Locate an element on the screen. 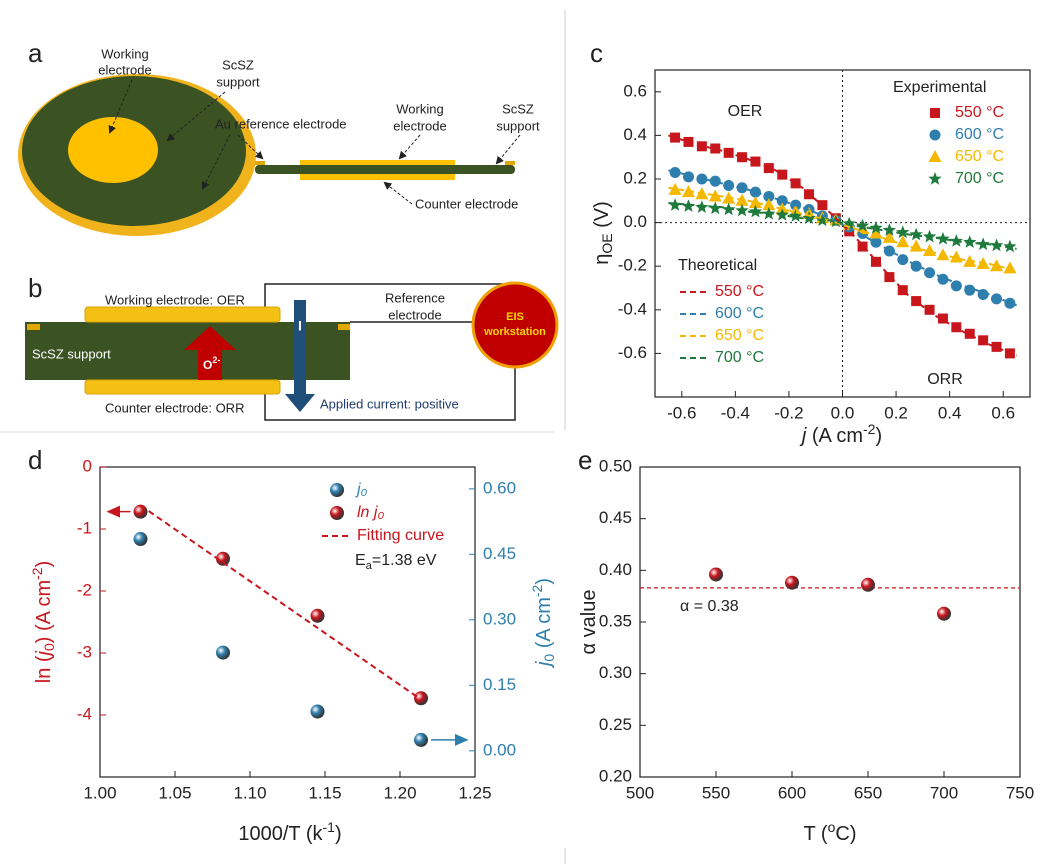 This screenshot has width=1043, height=864. x-tick-label: 1.15 is located at coordinates (324, 792).